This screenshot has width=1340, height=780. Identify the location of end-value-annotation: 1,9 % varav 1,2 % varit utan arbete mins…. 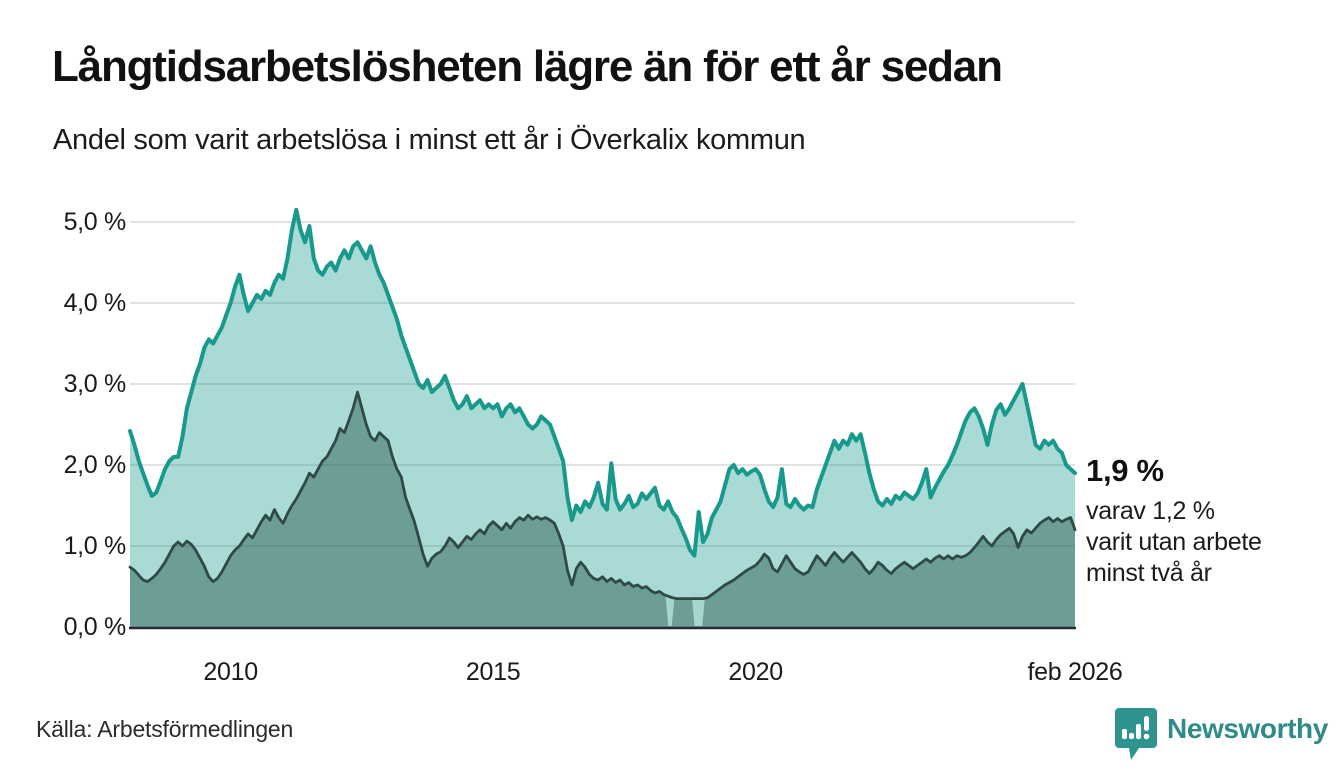
(1201, 521).